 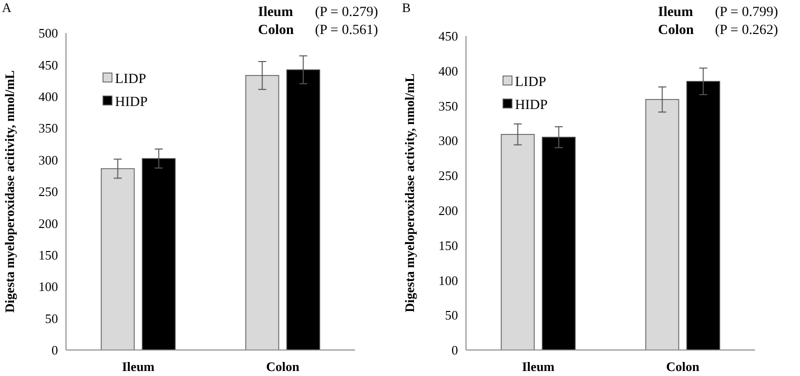 What do you see at coordinates (346, 12) in the screenshot?
I see `text: (P = 0.279)` at bounding box center [346, 12].